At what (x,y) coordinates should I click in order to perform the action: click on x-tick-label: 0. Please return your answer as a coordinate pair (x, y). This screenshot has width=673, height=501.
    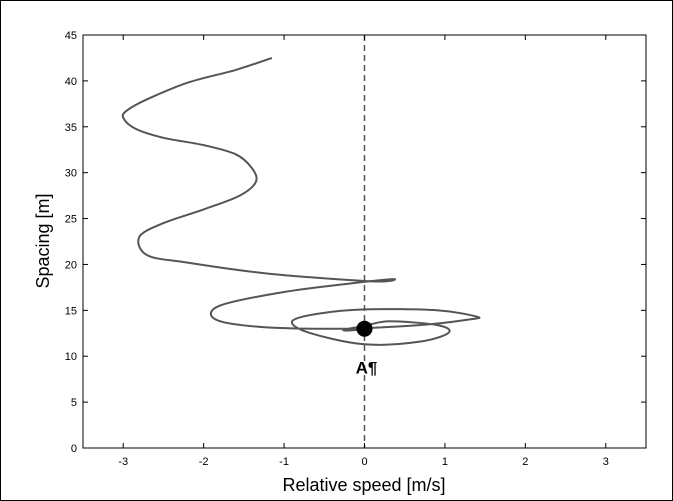
    Looking at the image, I should click on (364, 462).